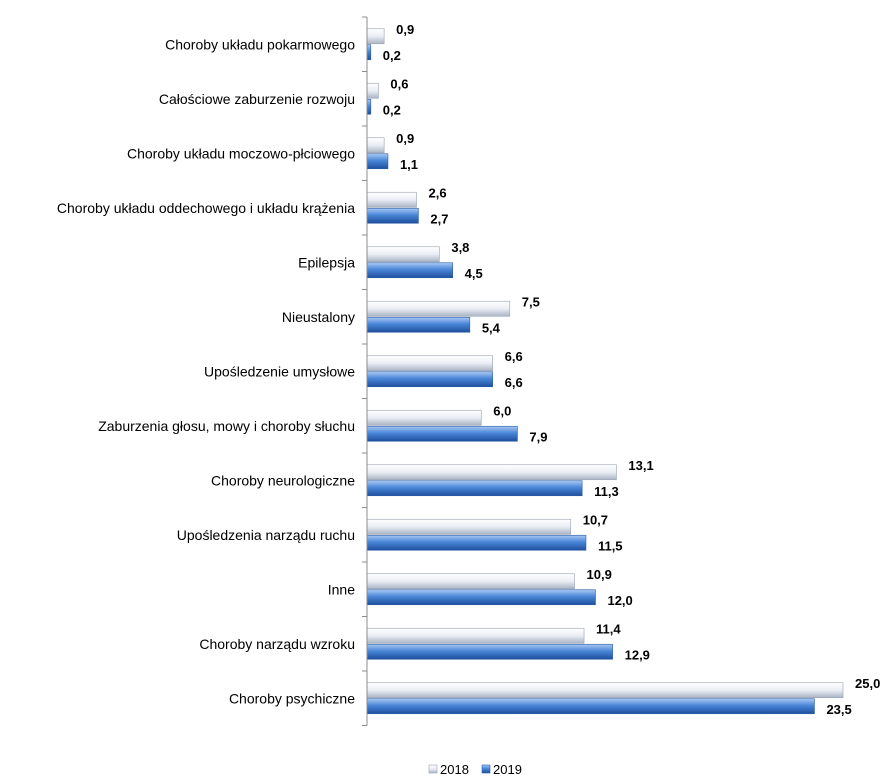 This screenshot has height=783, width=892. What do you see at coordinates (838, 709) in the screenshot?
I see `data-label-2019: 23,5` at bounding box center [838, 709].